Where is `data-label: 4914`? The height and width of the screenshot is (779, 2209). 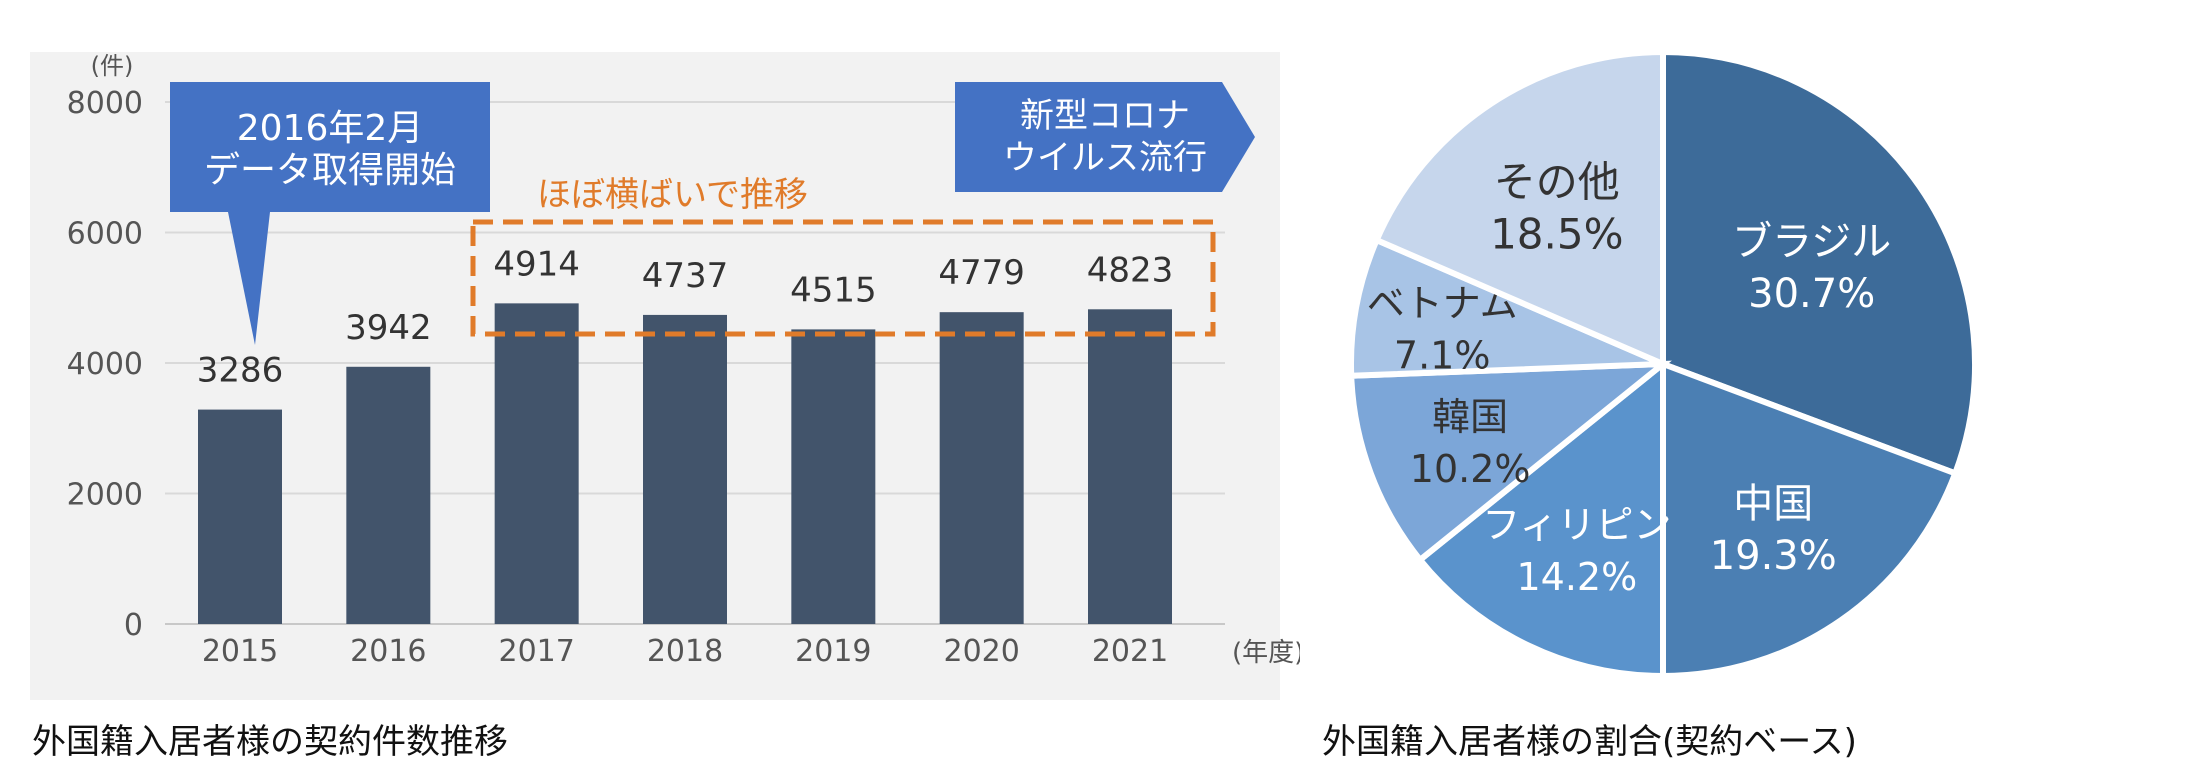
data-label: 4914 is located at coordinates (536, 264).